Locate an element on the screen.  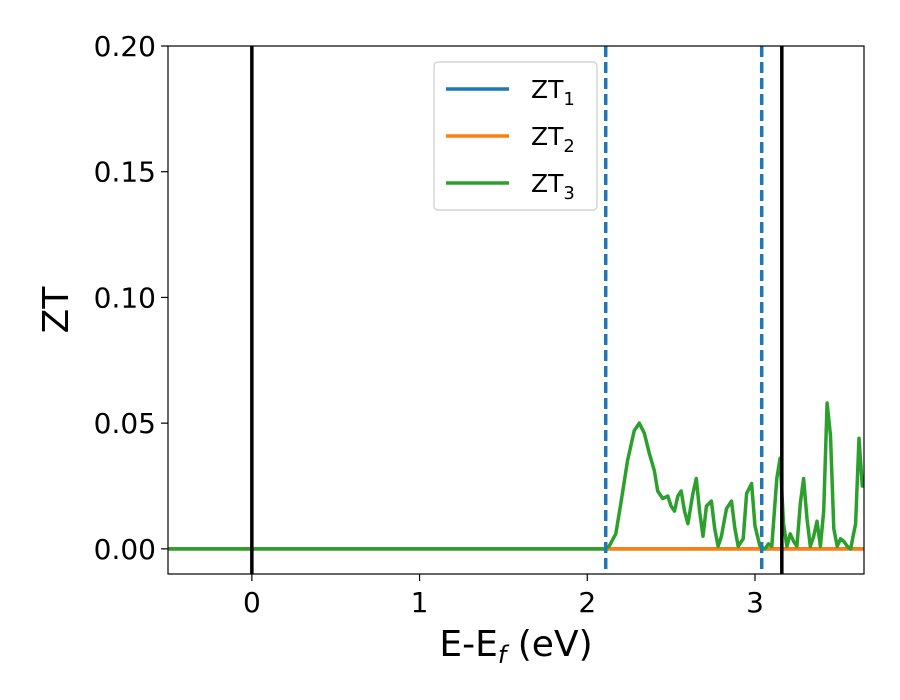
x-tick-label: 1 is located at coordinates (420, 602).